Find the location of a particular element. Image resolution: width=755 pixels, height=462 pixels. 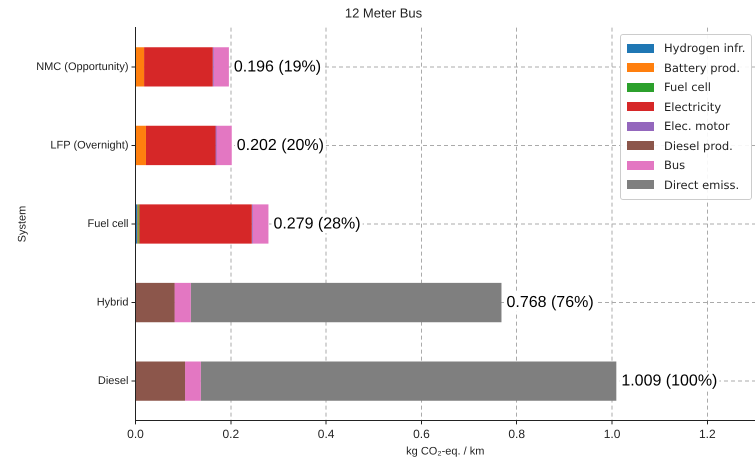

y-tick-label: Diesel is located at coordinates (113, 381).